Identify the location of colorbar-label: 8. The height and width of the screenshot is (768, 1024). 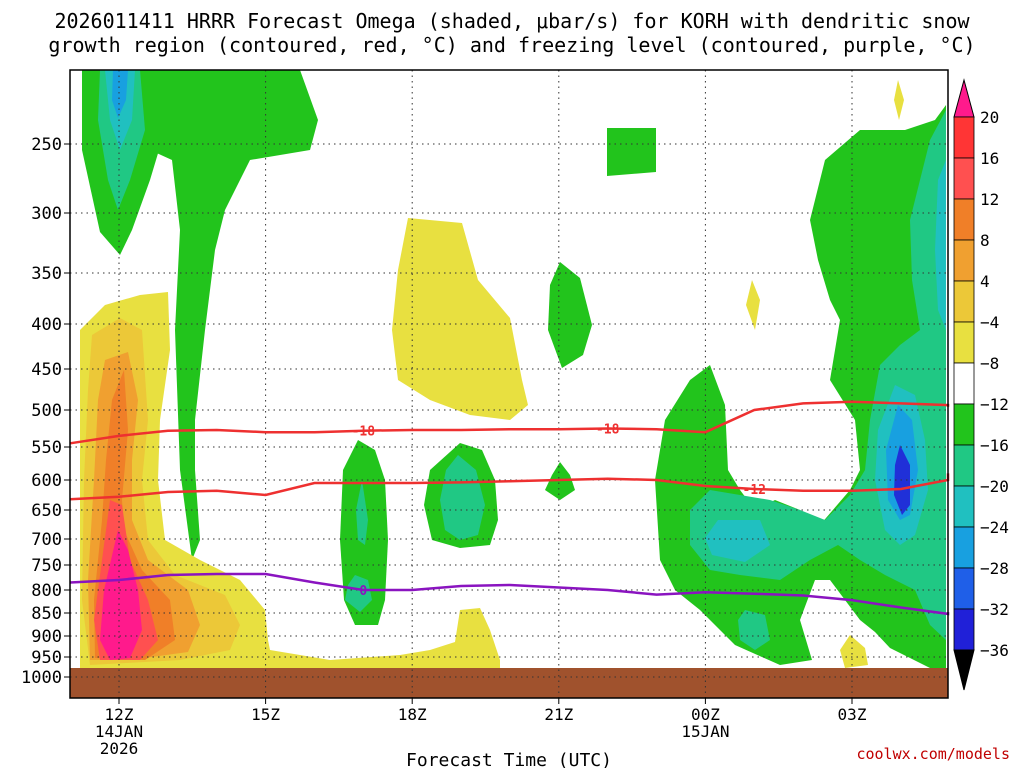
(985, 240).